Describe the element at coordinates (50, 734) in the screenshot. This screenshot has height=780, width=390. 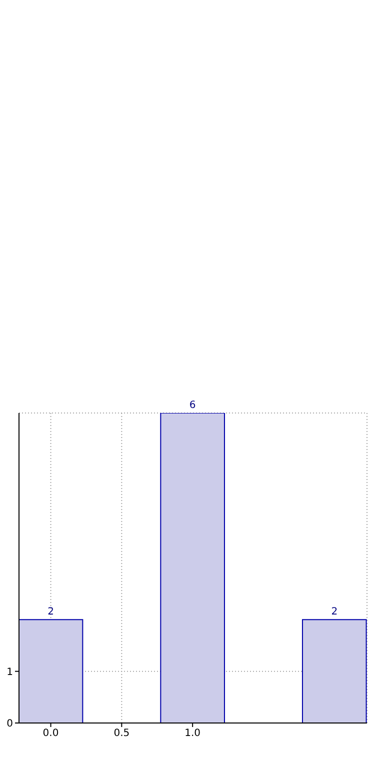
I see `x-tick-label: 0.0` at that location.